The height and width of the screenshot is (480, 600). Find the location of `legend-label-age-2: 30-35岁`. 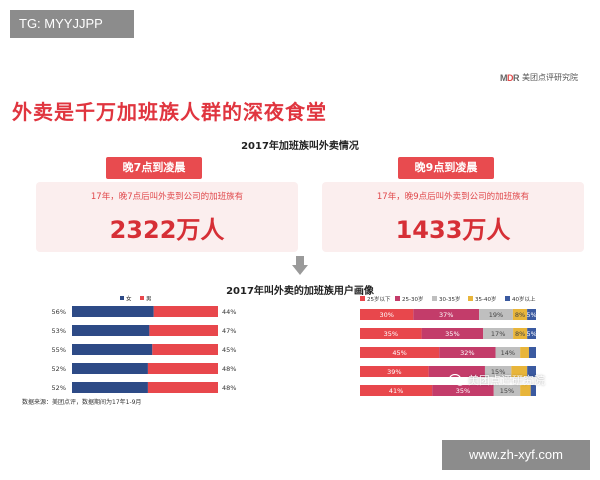

legend-label-age-2: 30-35岁 is located at coordinates (449, 299).